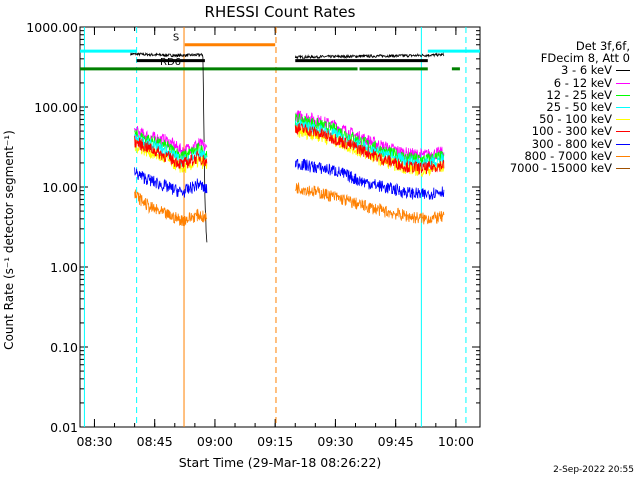 This screenshot has width=640, height=480. I want to click on legend-item: 50 - 100 keV, so click(555, 119).